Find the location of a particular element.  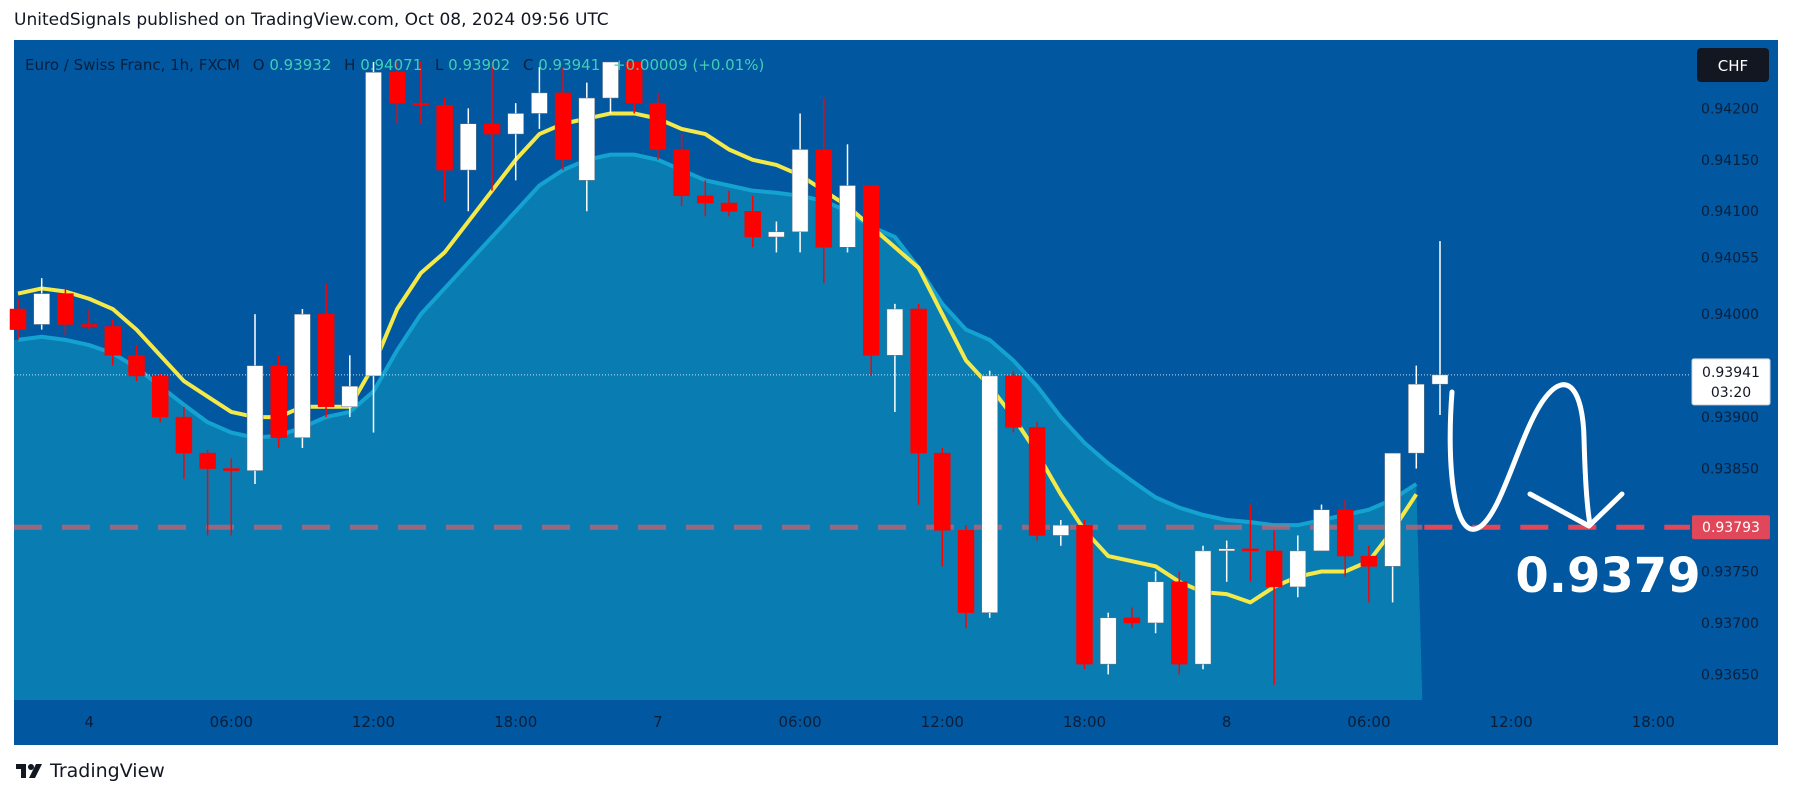

y-axis-tick-label: 0.94150 is located at coordinates (1730, 161).